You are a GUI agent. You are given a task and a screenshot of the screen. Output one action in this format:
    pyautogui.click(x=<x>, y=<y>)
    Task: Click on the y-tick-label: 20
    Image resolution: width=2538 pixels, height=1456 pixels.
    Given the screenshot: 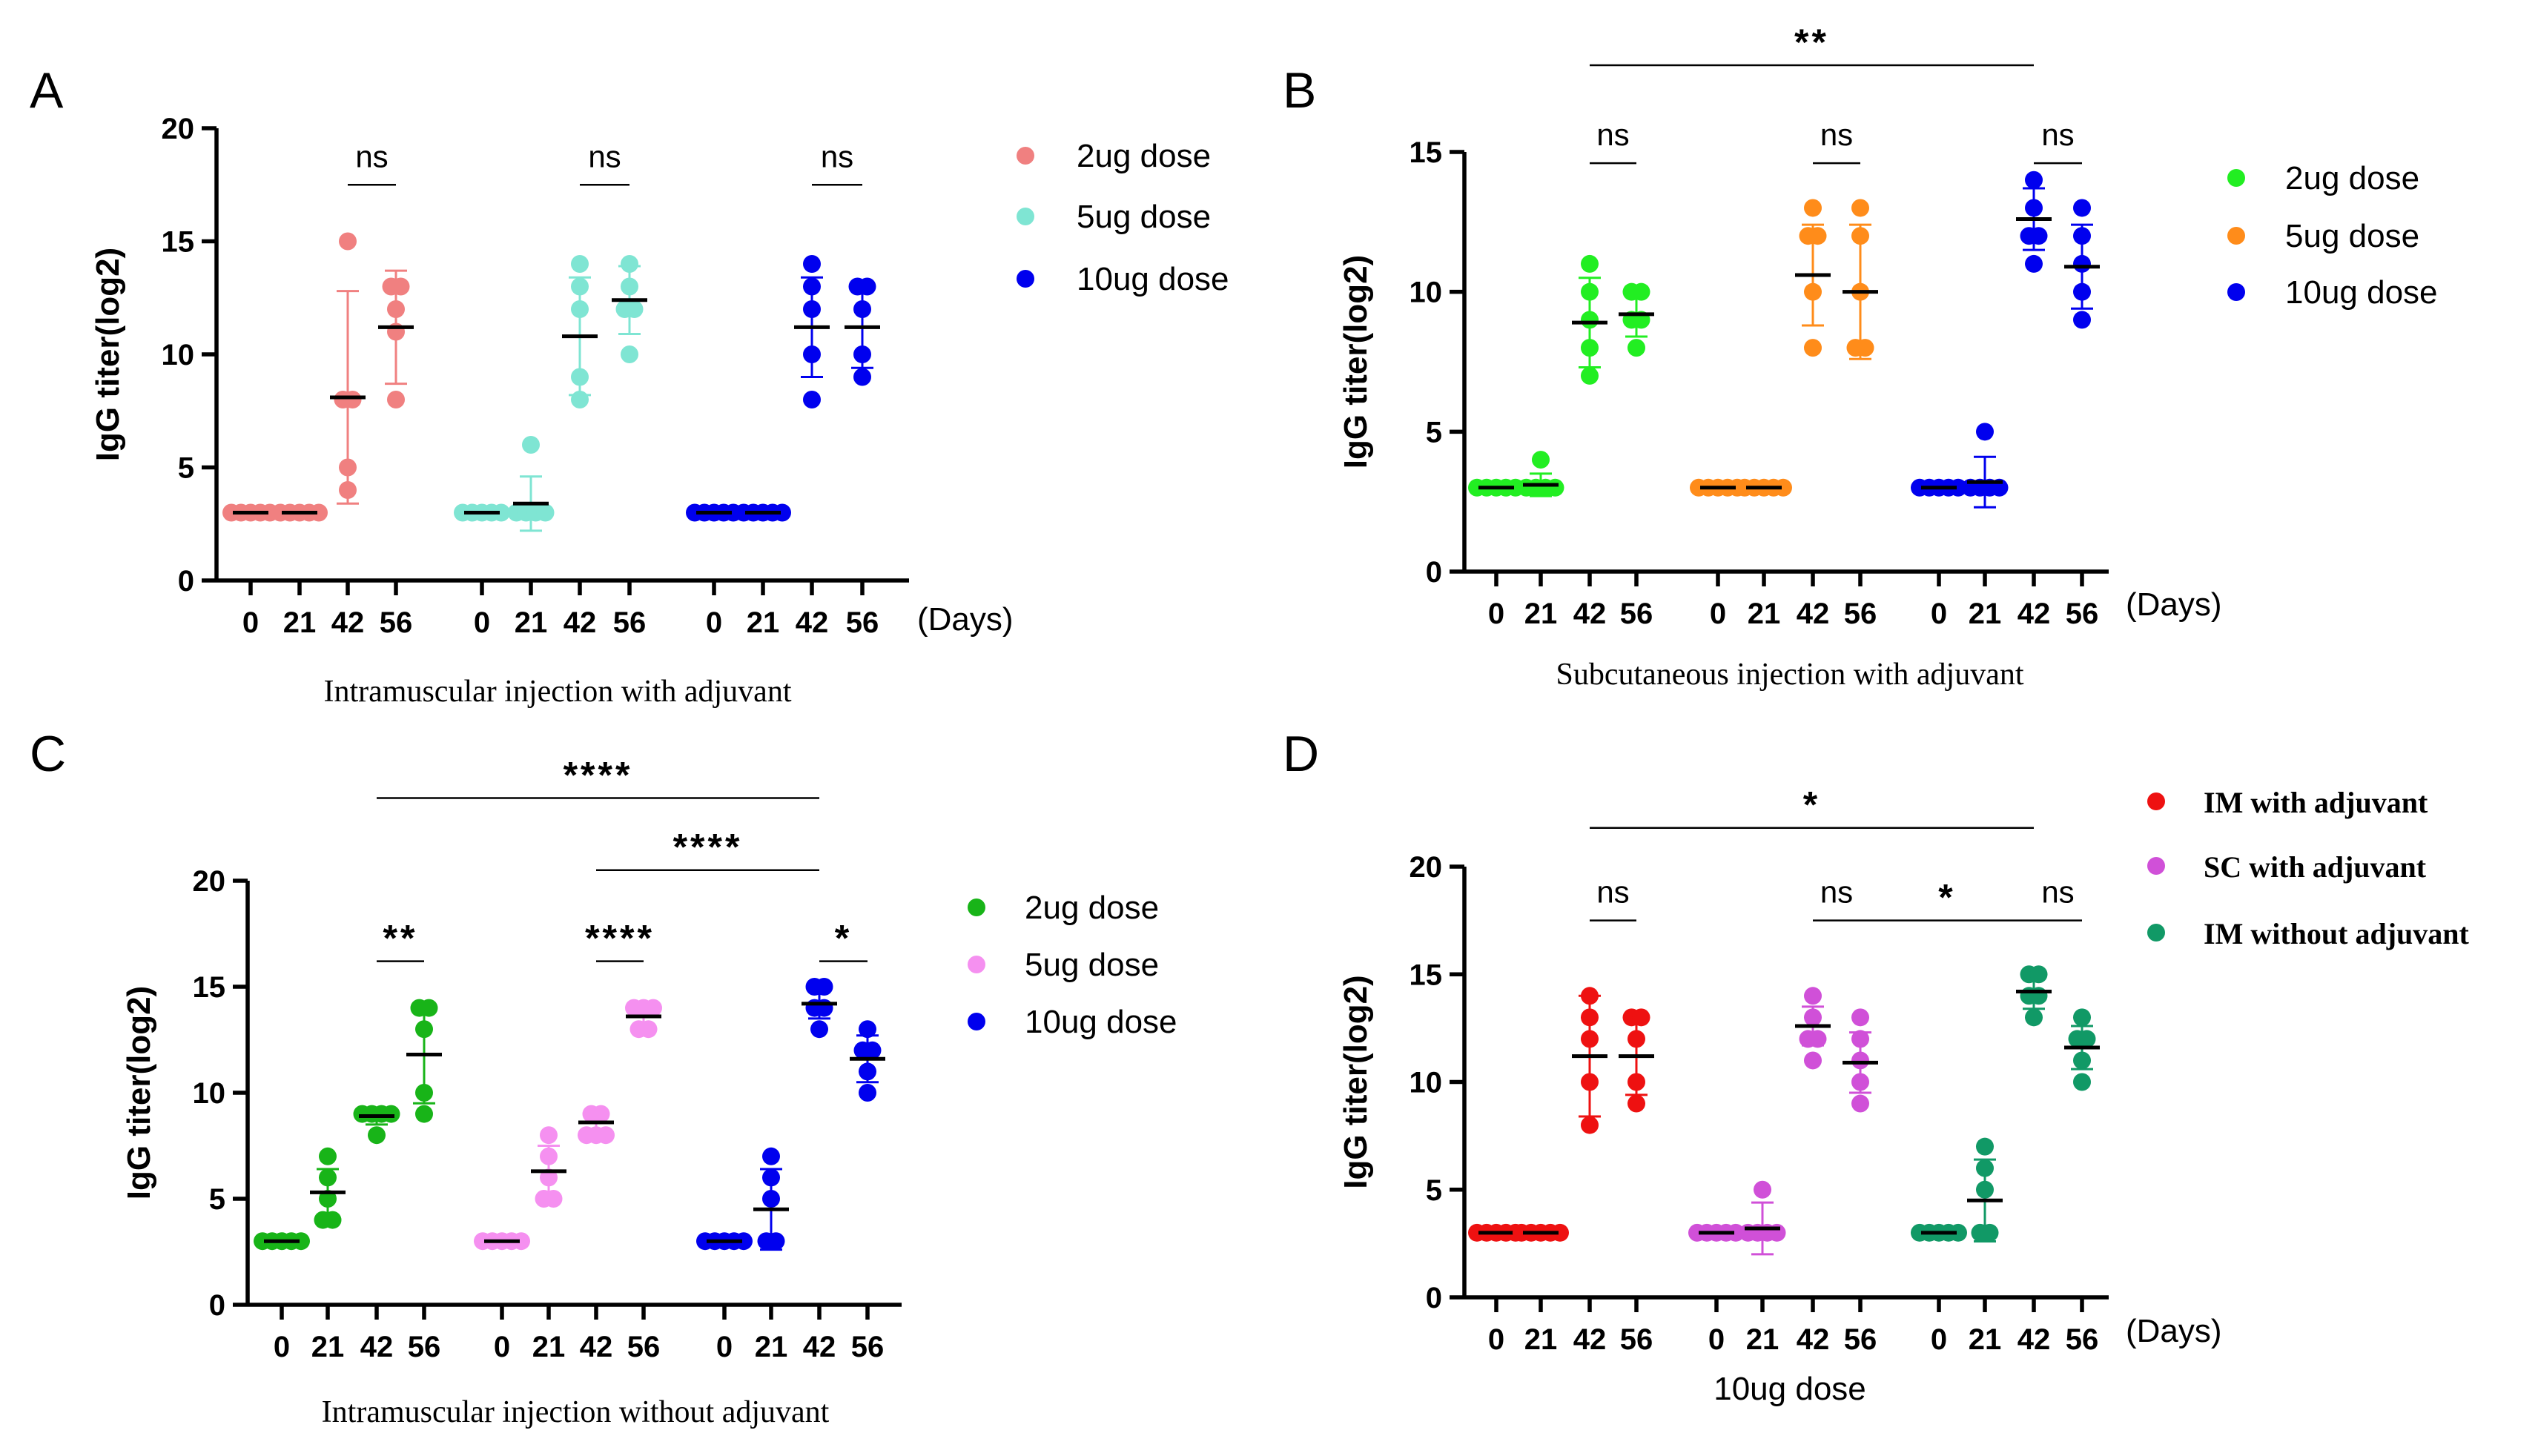 What is the action you would take?
    pyautogui.click(x=178, y=129)
    